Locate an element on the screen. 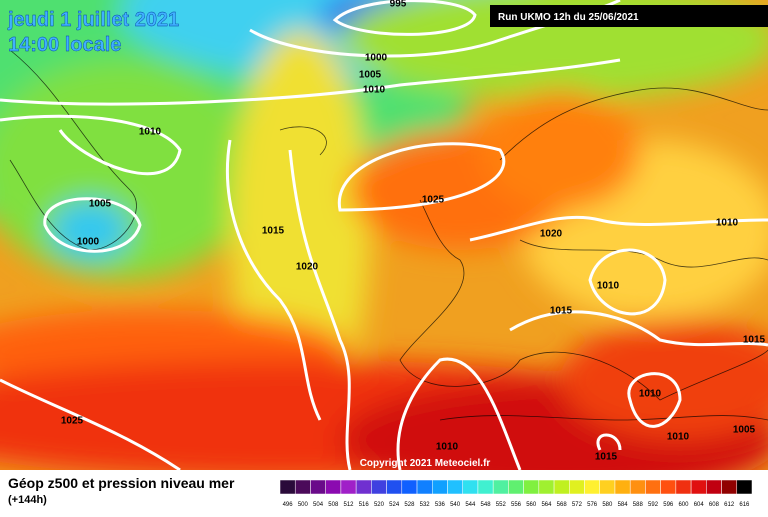 This screenshot has height=517, width=768. colorbar-label: 500 is located at coordinates (303, 505).